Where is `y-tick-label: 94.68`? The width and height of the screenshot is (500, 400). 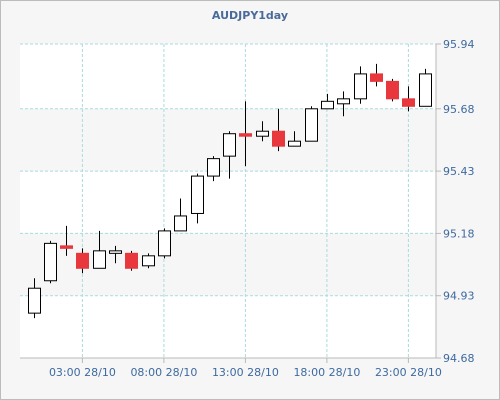
y-tick-label: 94.68 is located at coordinates (459, 358).